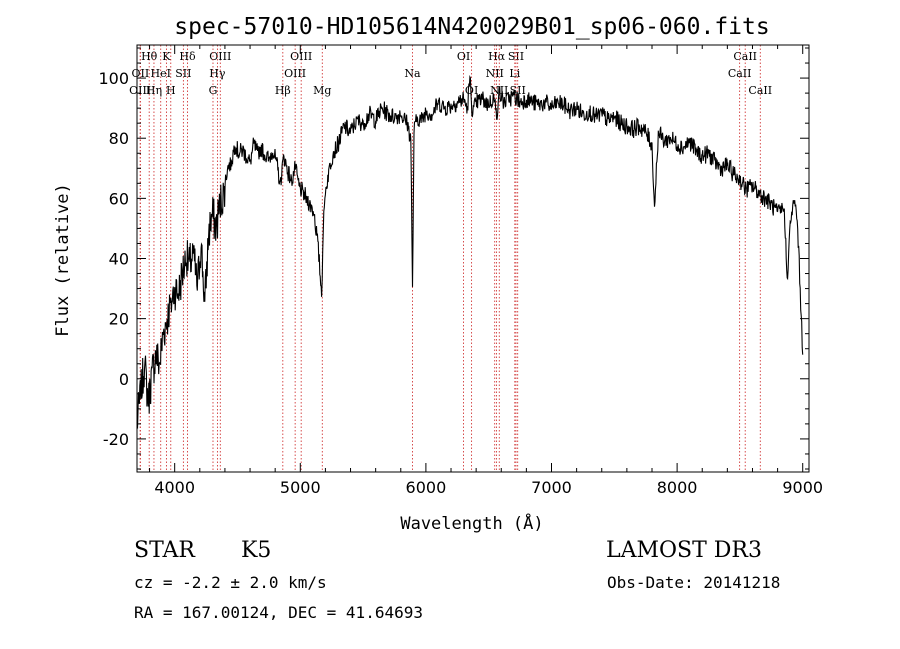 This screenshot has width=900, height=649. I want to click on y-tick-label: -20, so click(116, 439).